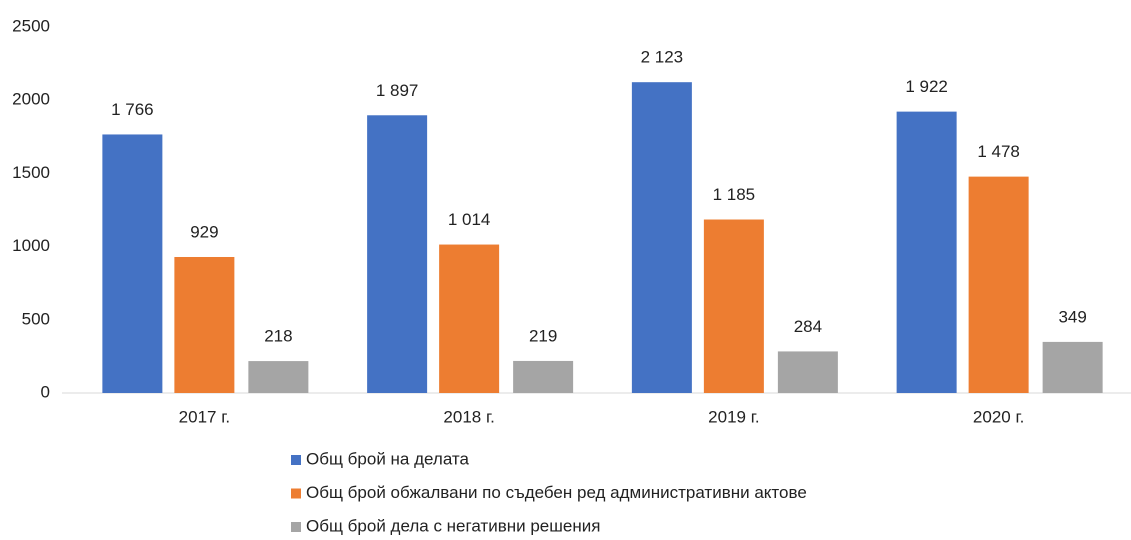 The image size is (1131, 540). I want to click on data-label: 1 014, so click(469, 219).